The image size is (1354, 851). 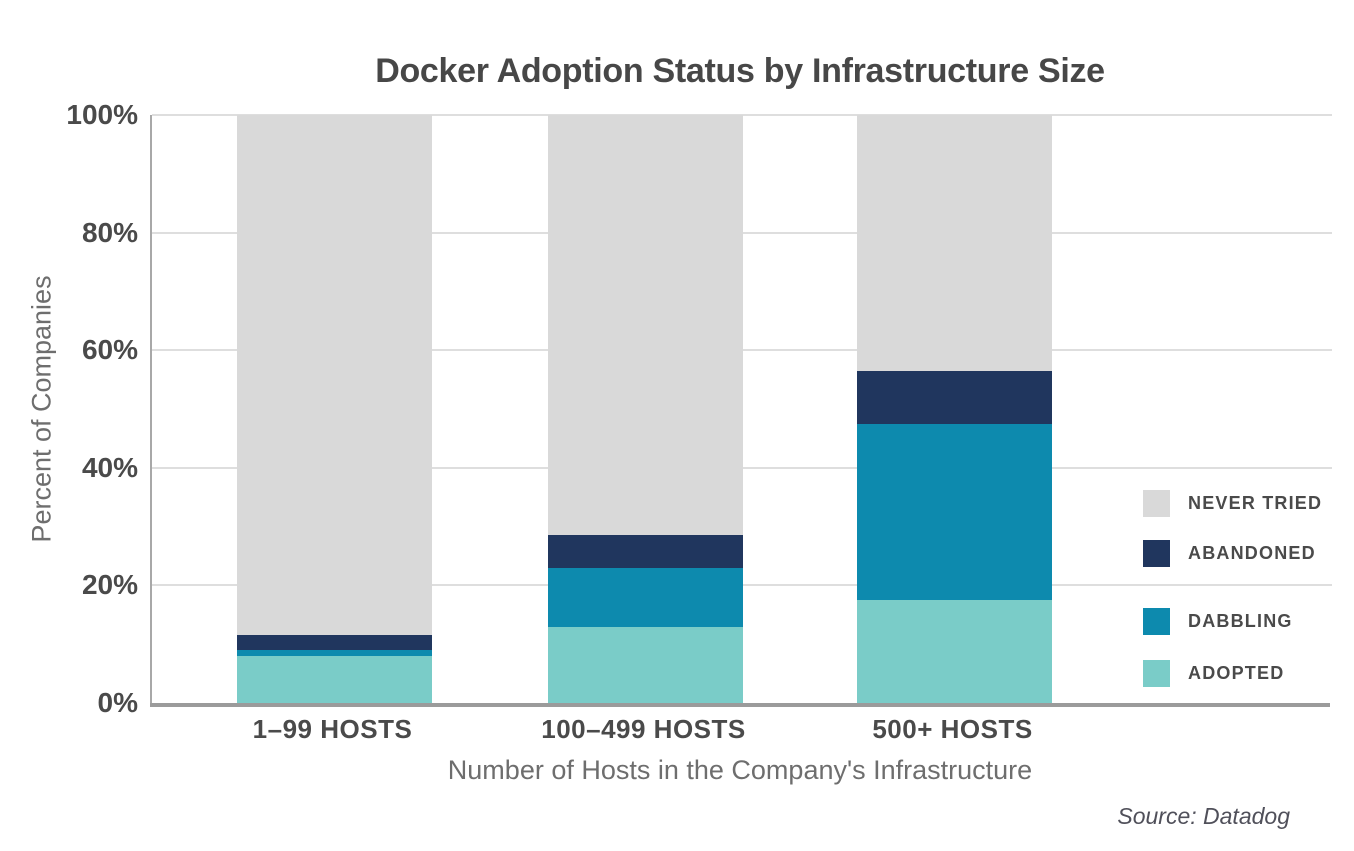 What do you see at coordinates (1156, 503) in the screenshot?
I see `legend-swatch-never-tried` at bounding box center [1156, 503].